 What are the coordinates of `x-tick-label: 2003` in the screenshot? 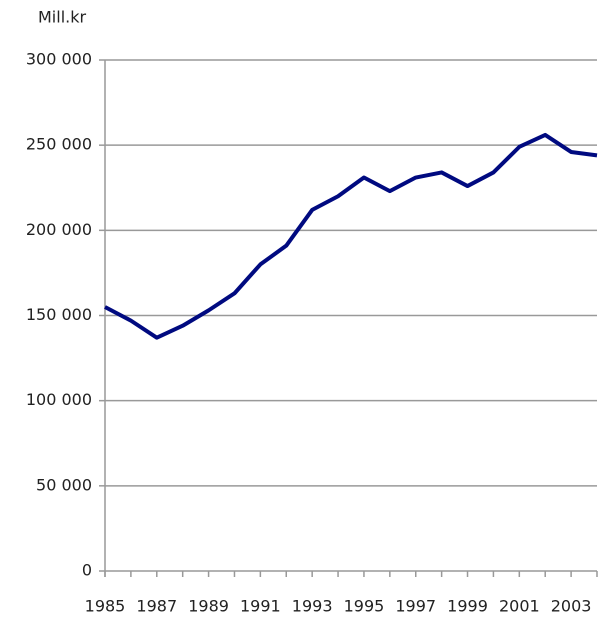 It's located at (571, 606).